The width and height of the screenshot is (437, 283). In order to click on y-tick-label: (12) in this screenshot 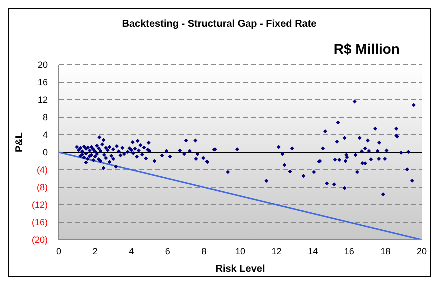, I will do `click(40, 205)`.